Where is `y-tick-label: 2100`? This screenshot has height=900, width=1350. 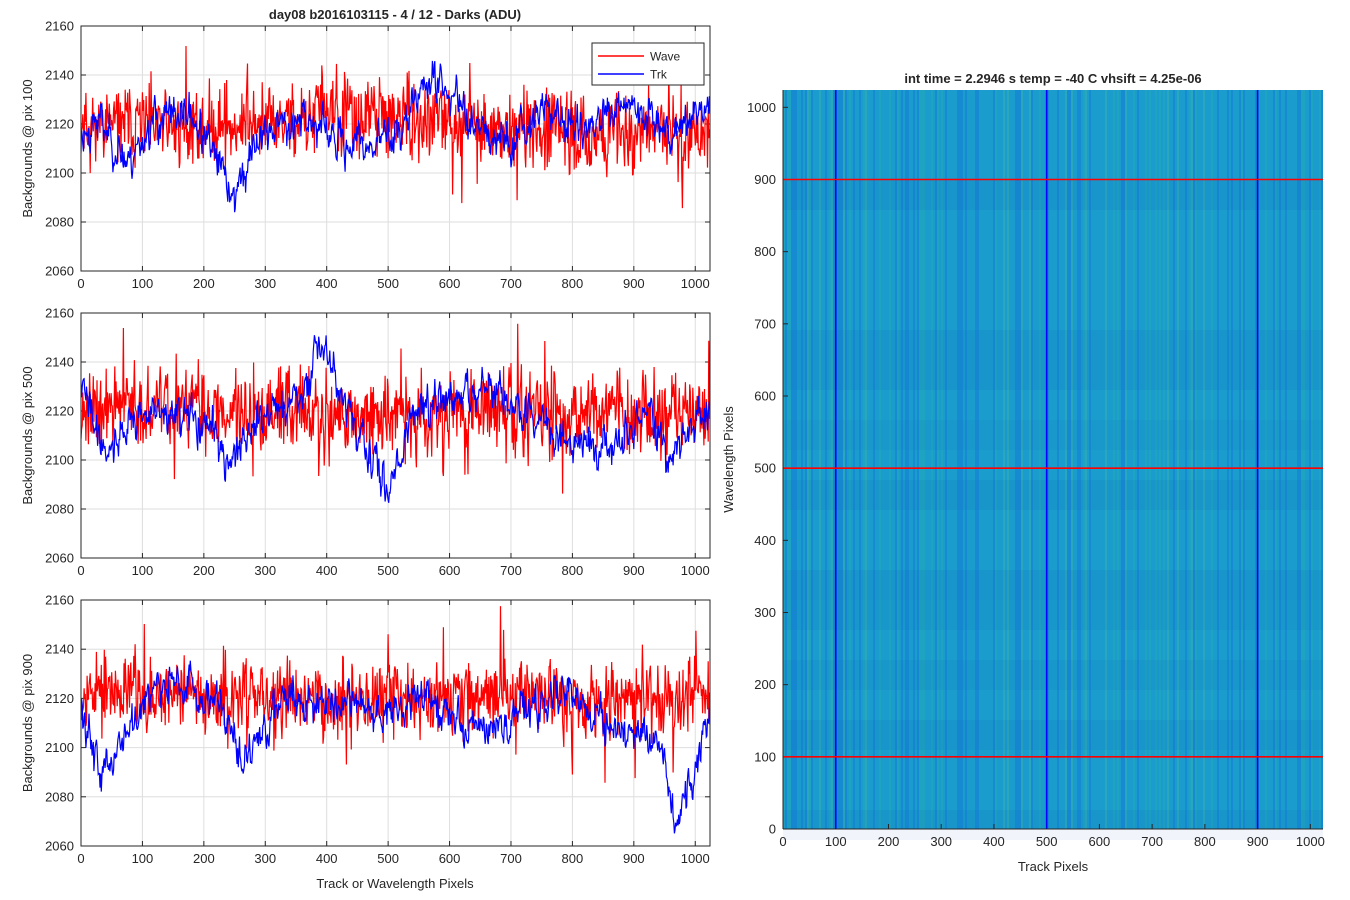 y-tick-label: 2100 is located at coordinates (59, 747).